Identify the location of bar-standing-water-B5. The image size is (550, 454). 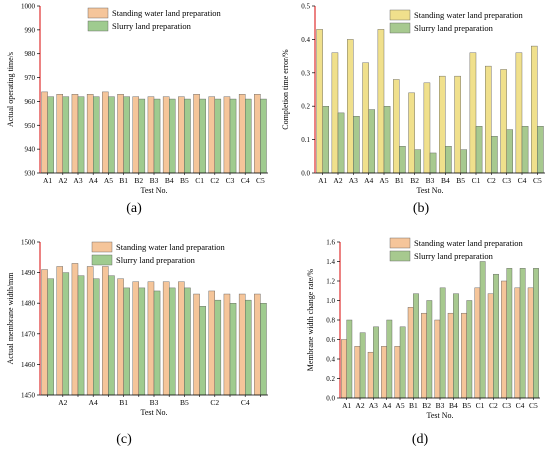
(181, 135).